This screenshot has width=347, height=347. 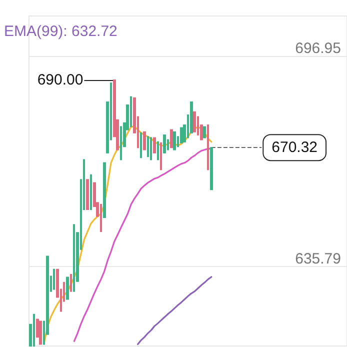 I want to click on ref-line-label: 670.32, so click(x=295, y=147).